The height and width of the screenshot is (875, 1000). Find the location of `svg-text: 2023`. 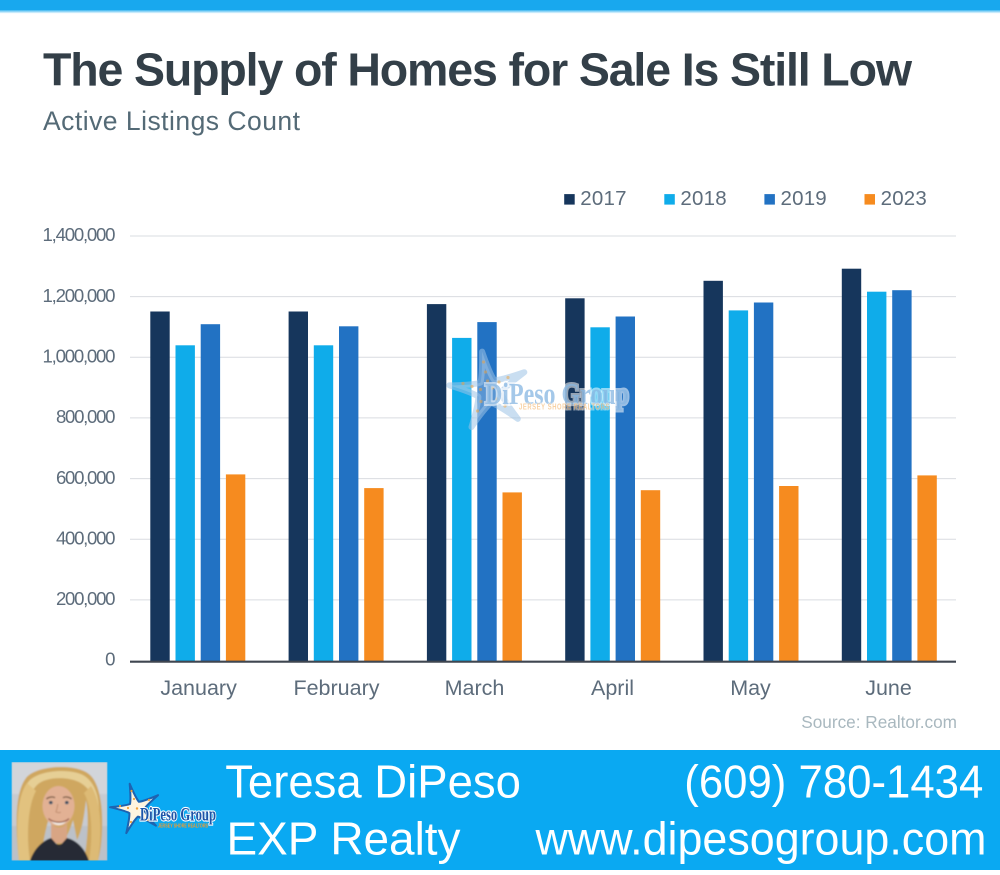

svg-text: 2023 is located at coordinates (904, 198).